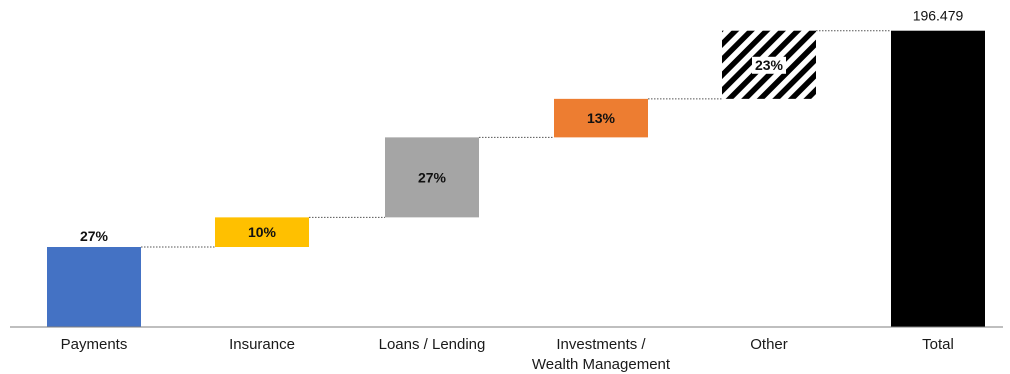 Image resolution: width=1010 pixels, height=374 pixels. What do you see at coordinates (262, 344) in the screenshot?
I see `category-label: Insurance` at bounding box center [262, 344].